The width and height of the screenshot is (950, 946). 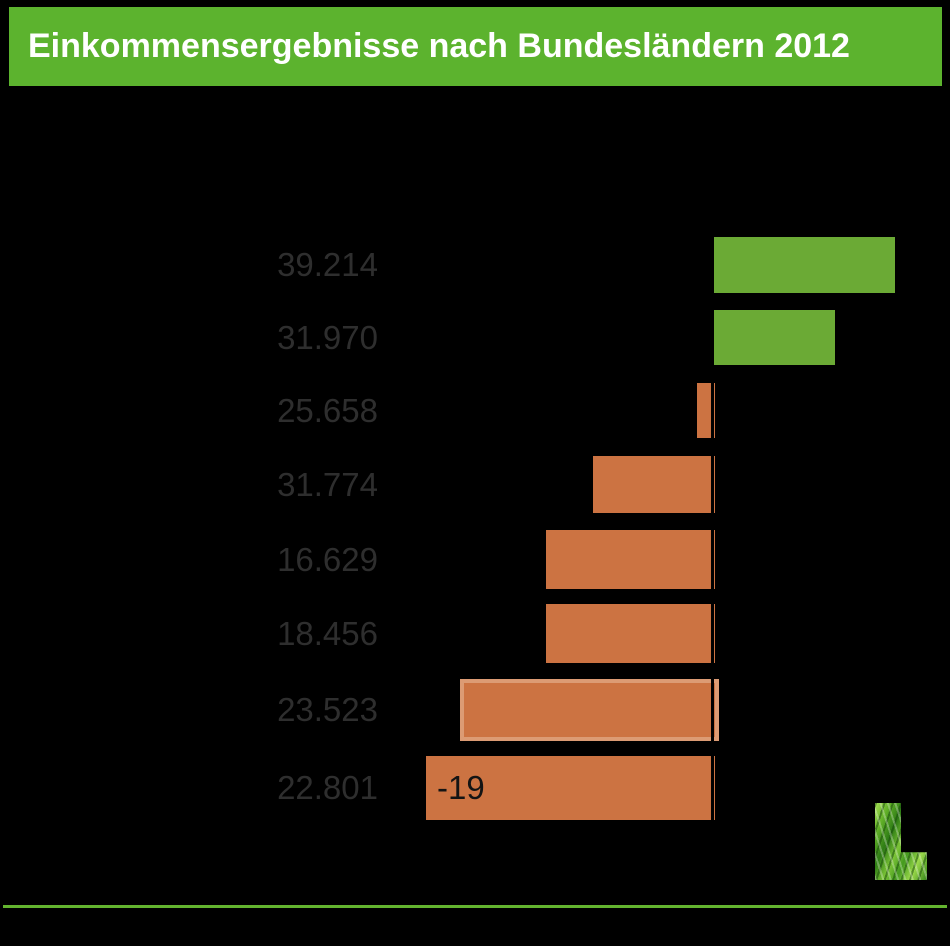 What do you see at coordinates (461, 787) in the screenshot?
I see `bar-data-label: -19` at bounding box center [461, 787].